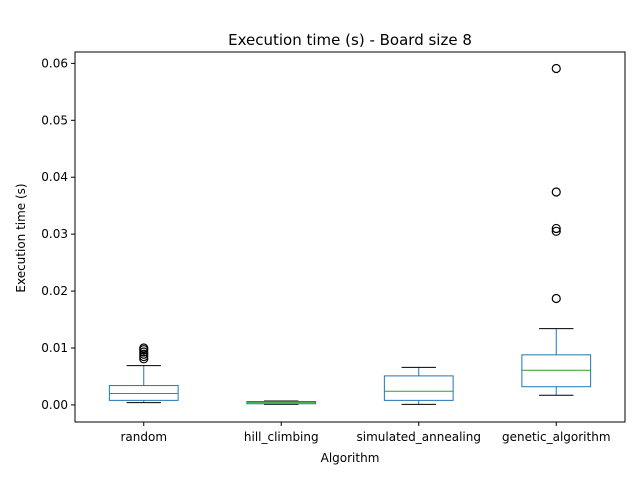 Image resolution: width=640 pixels, height=480 pixels. Describe the element at coordinates (54, 177) in the screenshot. I see `y-tick-label: 0.04` at that location.